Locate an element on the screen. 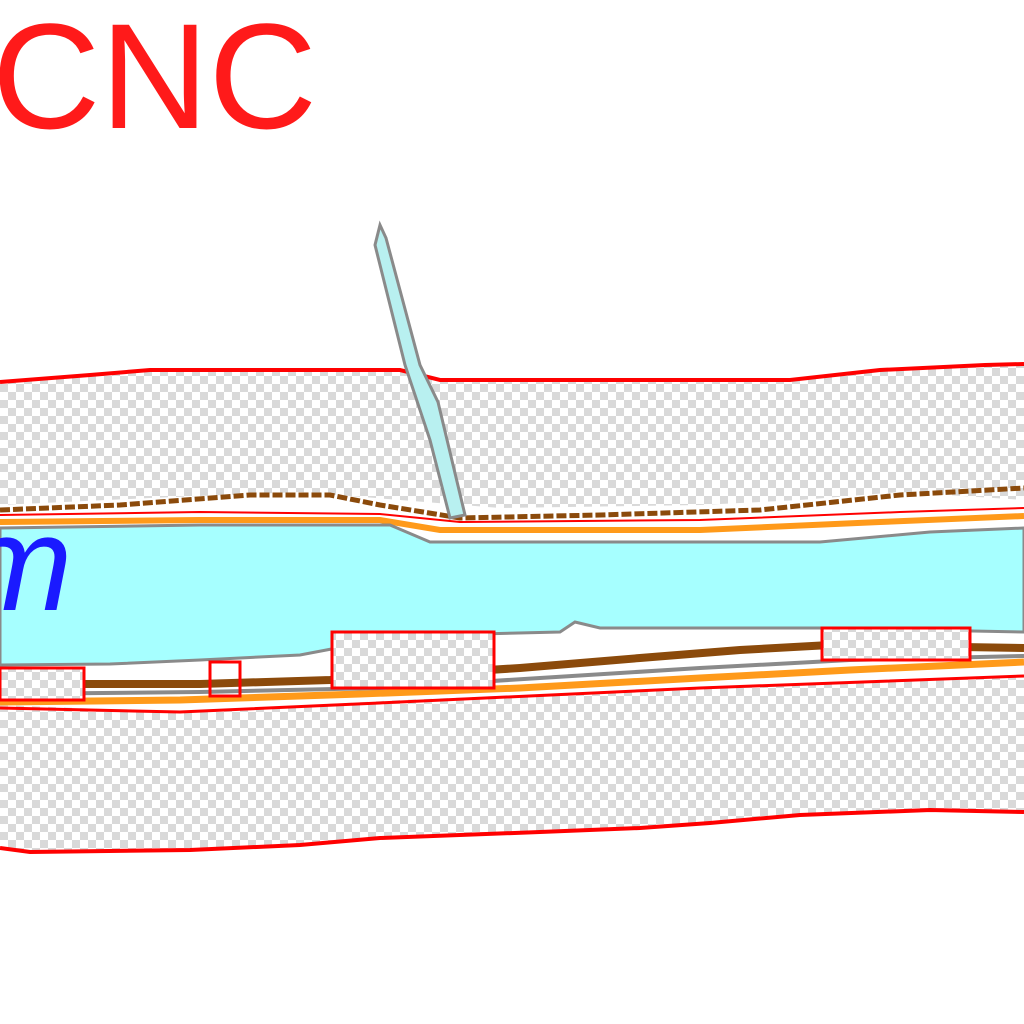 The image size is (1024, 1024). upper-hatched-zone is located at coordinates (512, 436).